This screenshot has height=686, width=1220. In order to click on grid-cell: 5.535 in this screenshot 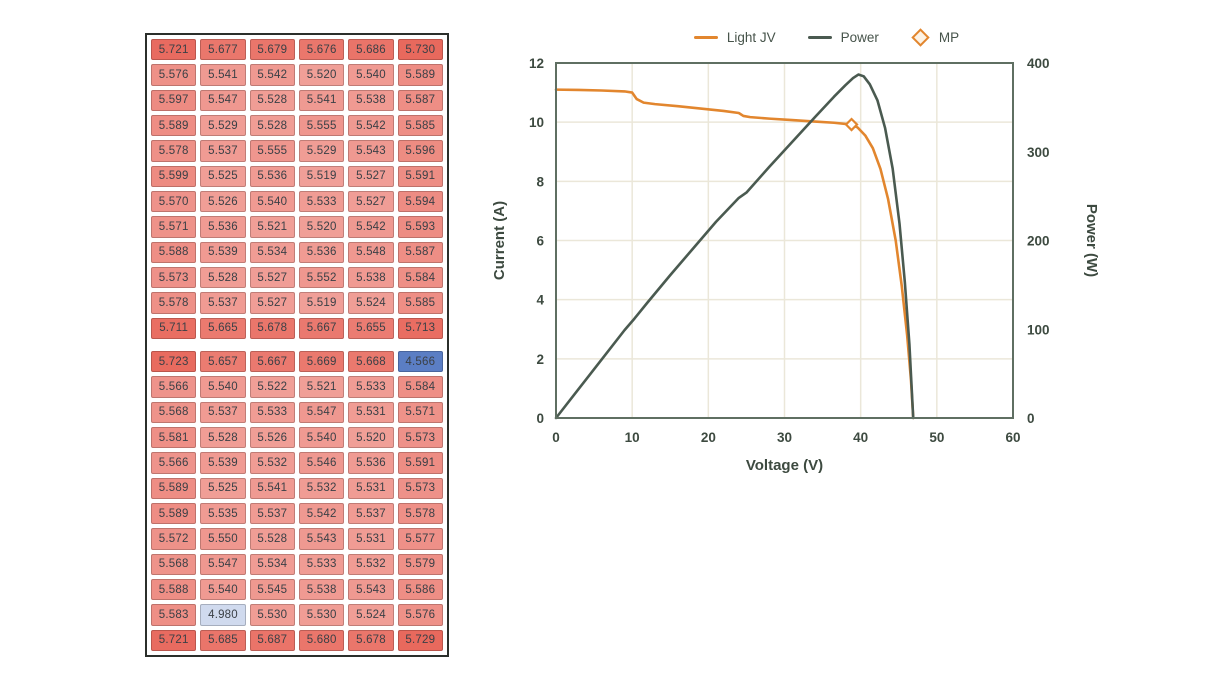, I will do `click(223, 514)`.